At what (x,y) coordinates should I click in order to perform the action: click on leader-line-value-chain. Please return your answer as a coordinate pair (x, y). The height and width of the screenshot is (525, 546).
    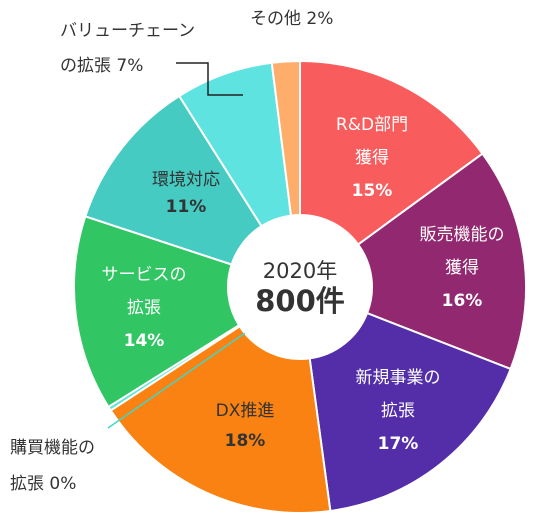
    Looking at the image, I should click on (209, 79).